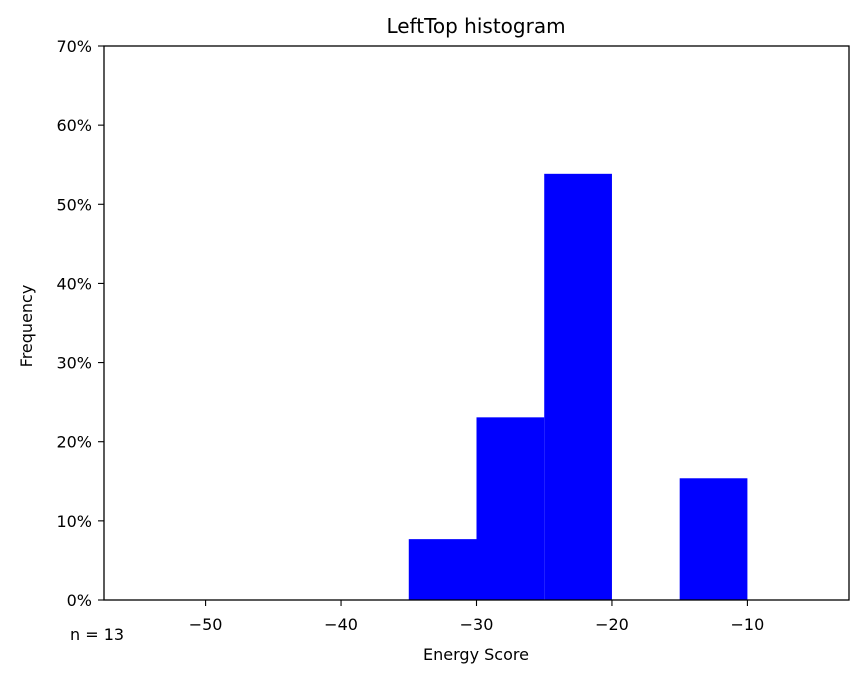  Describe the element at coordinates (80, 323) in the screenshot. I see `y-axis: 0% 10% 20% 30% 40% 50% 60% 70%` at that location.